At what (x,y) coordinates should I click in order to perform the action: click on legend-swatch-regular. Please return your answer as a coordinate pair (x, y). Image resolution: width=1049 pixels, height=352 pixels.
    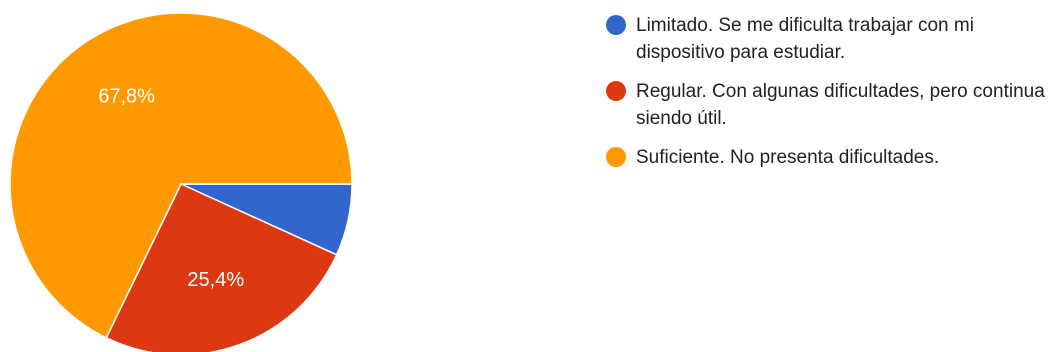
    Looking at the image, I should click on (616, 91).